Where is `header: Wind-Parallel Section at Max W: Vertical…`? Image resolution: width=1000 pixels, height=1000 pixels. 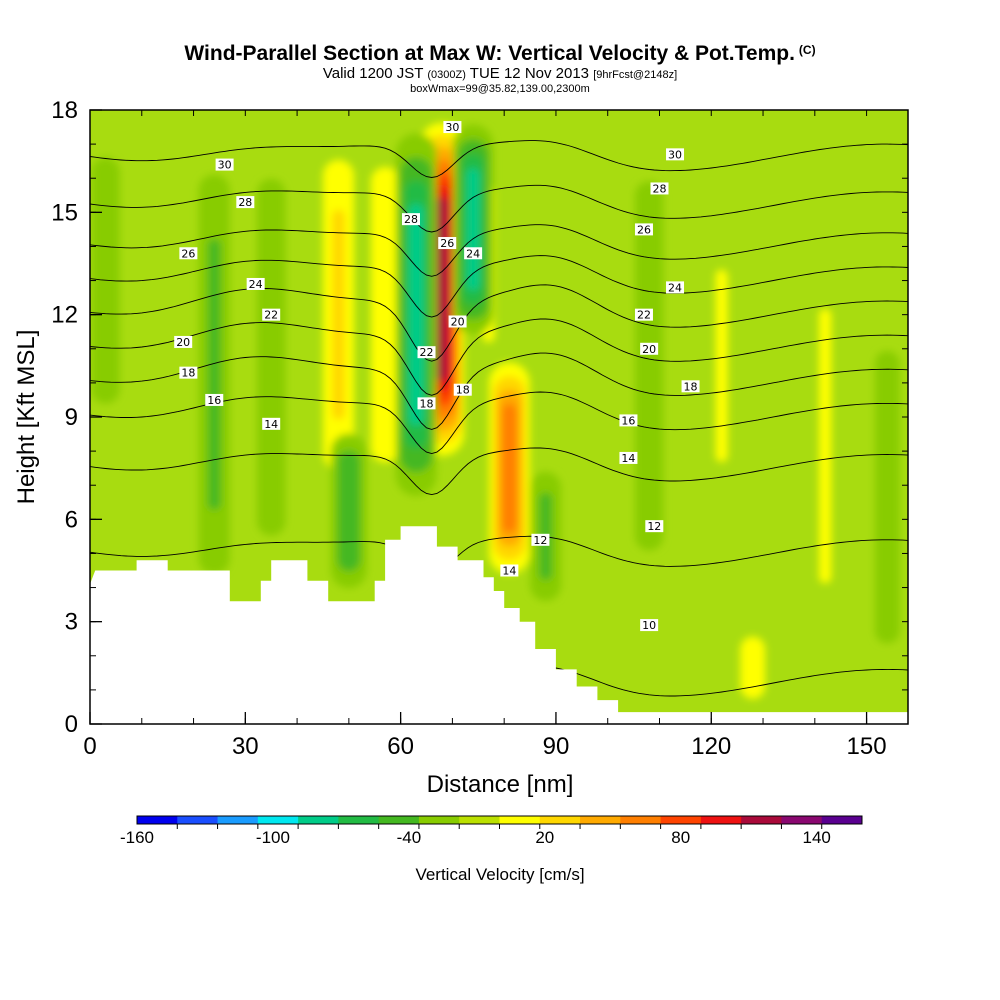 header: Wind-Parallel Section at Max W: Vertical… is located at coordinates (500, 66).